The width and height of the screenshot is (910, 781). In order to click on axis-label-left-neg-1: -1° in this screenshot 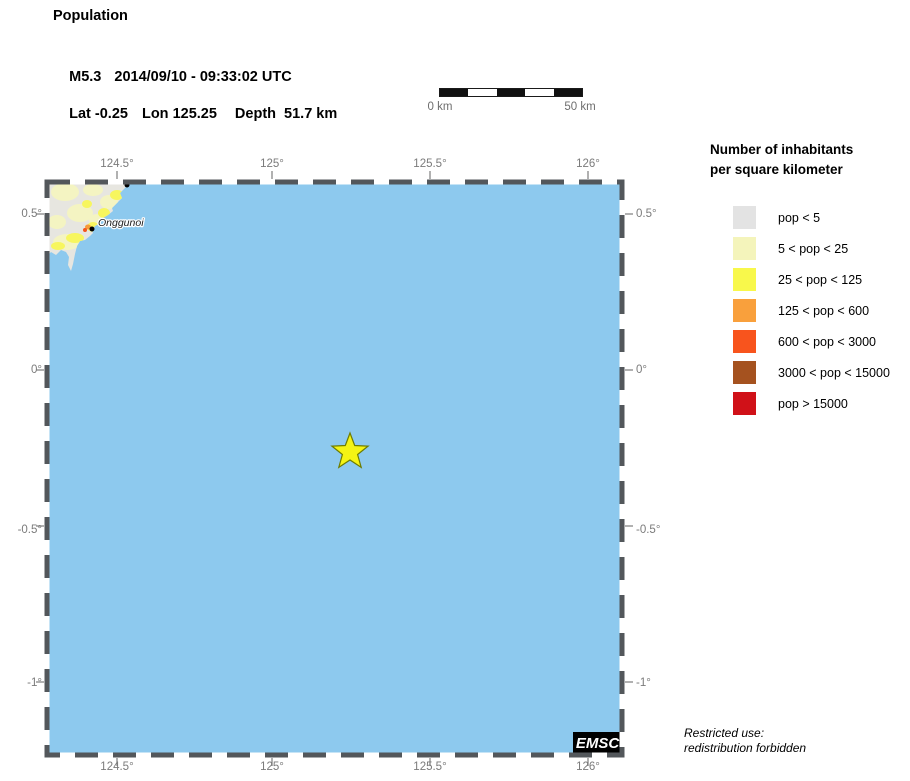, I will do `click(34, 683)`.